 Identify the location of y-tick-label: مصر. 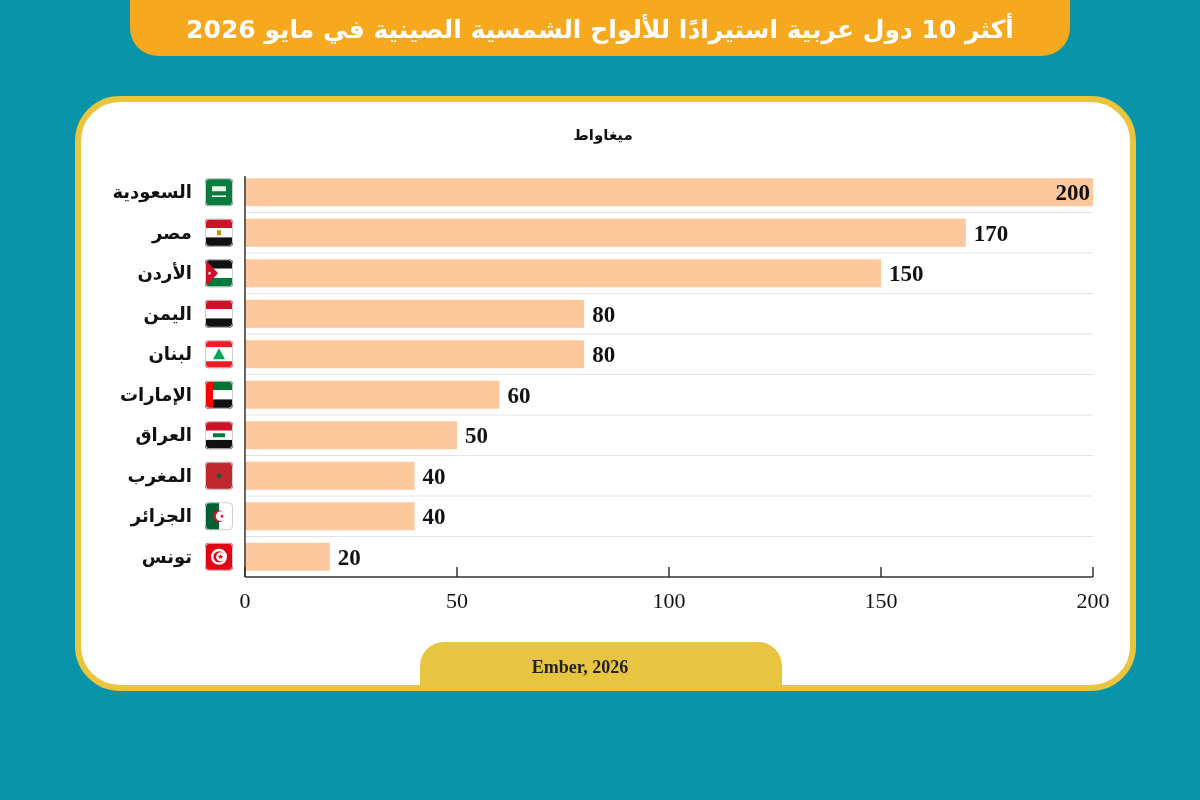
(171, 232).